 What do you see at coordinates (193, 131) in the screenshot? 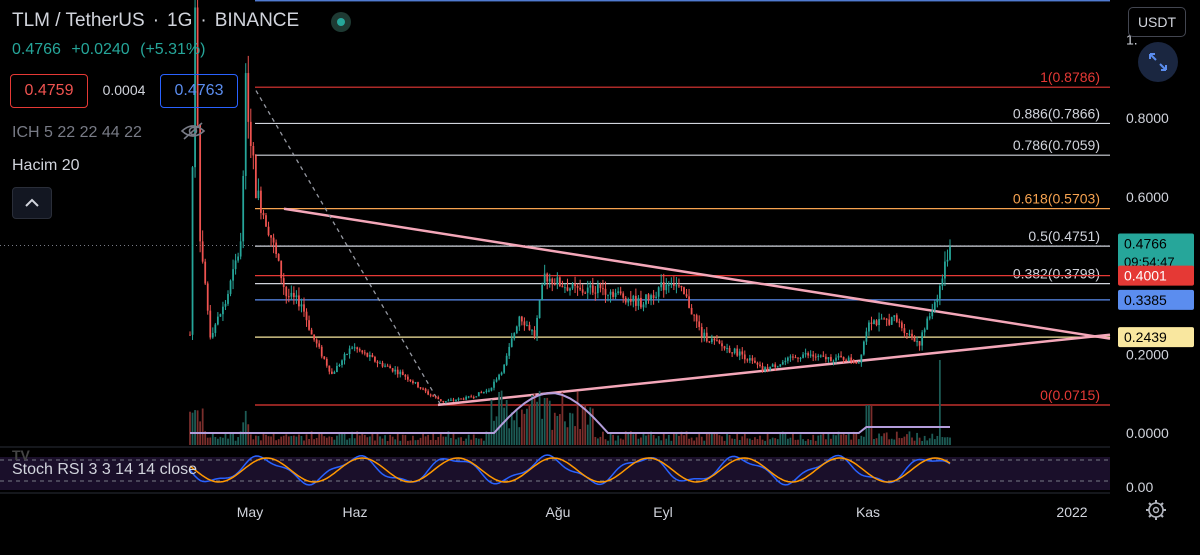
I see `eye-off-icon` at bounding box center [193, 131].